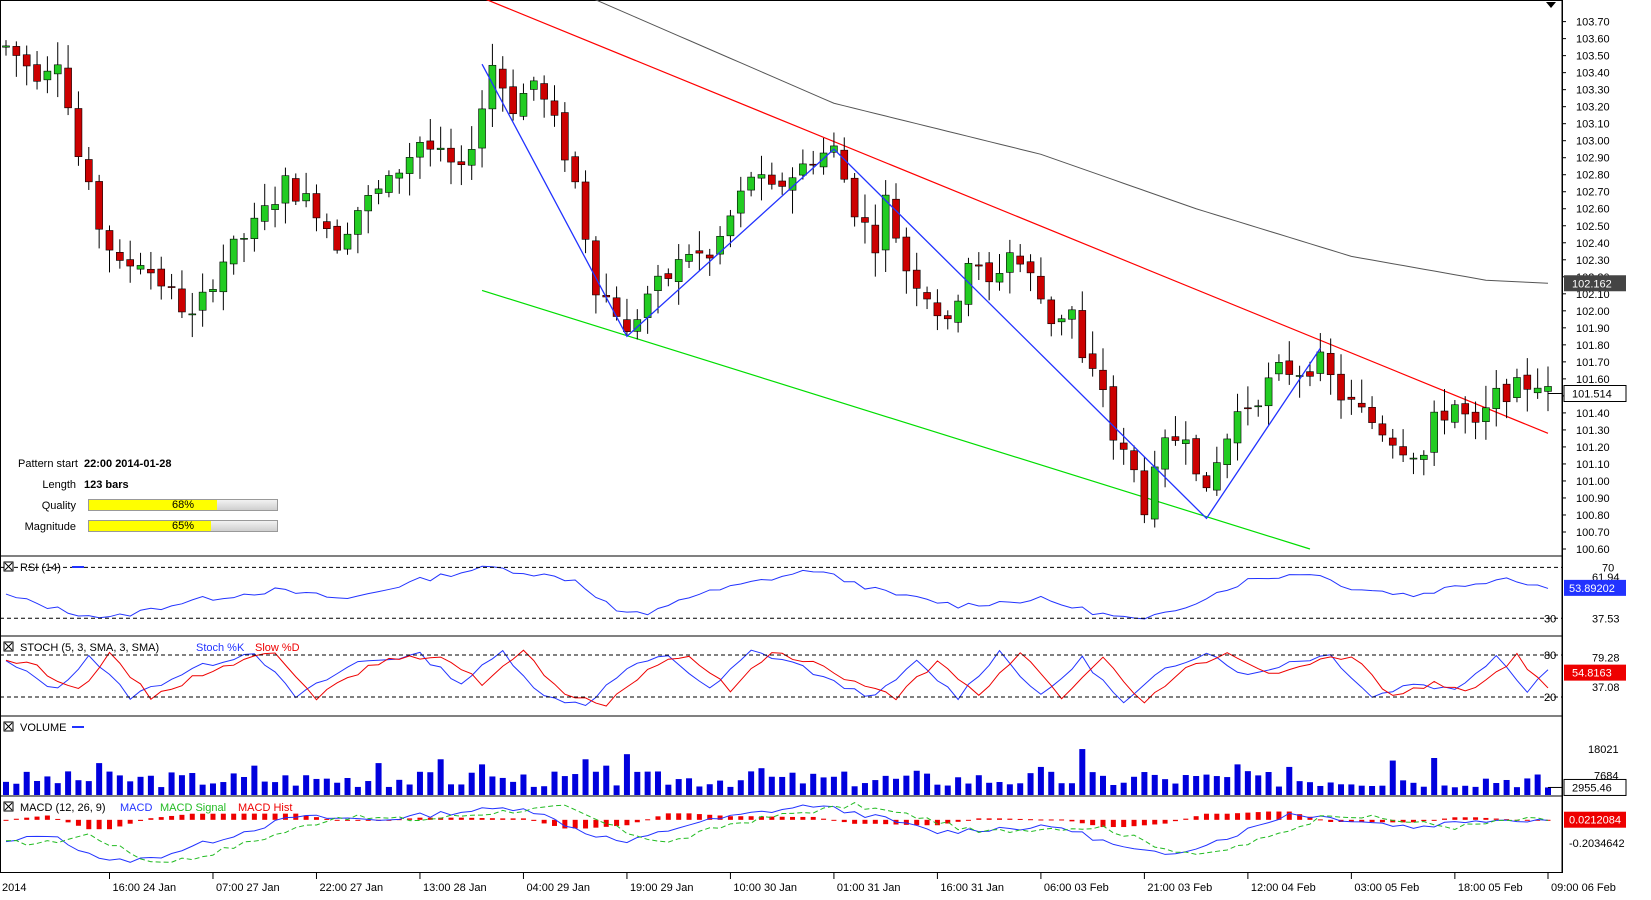 The width and height of the screenshot is (1651, 900). What do you see at coordinates (63, 808) in the screenshot?
I see `macd-title: MACD (12, 26, 9)` at bounding box center [63, 808].